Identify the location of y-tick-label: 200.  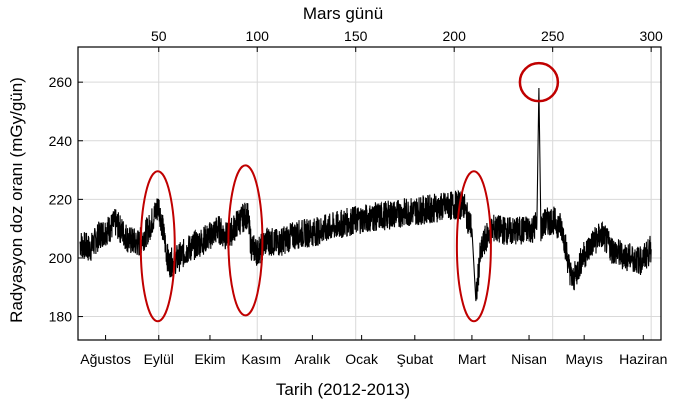
(61, 258).